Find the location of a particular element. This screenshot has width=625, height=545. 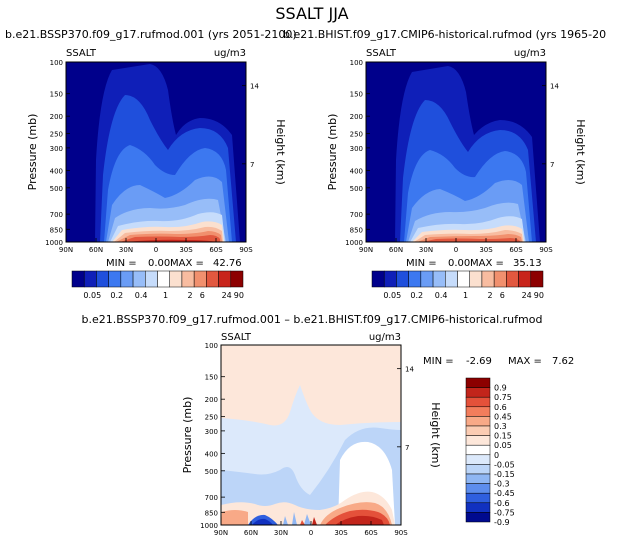

colorbar-label: -0.6 is located at coordinates (502, 503).